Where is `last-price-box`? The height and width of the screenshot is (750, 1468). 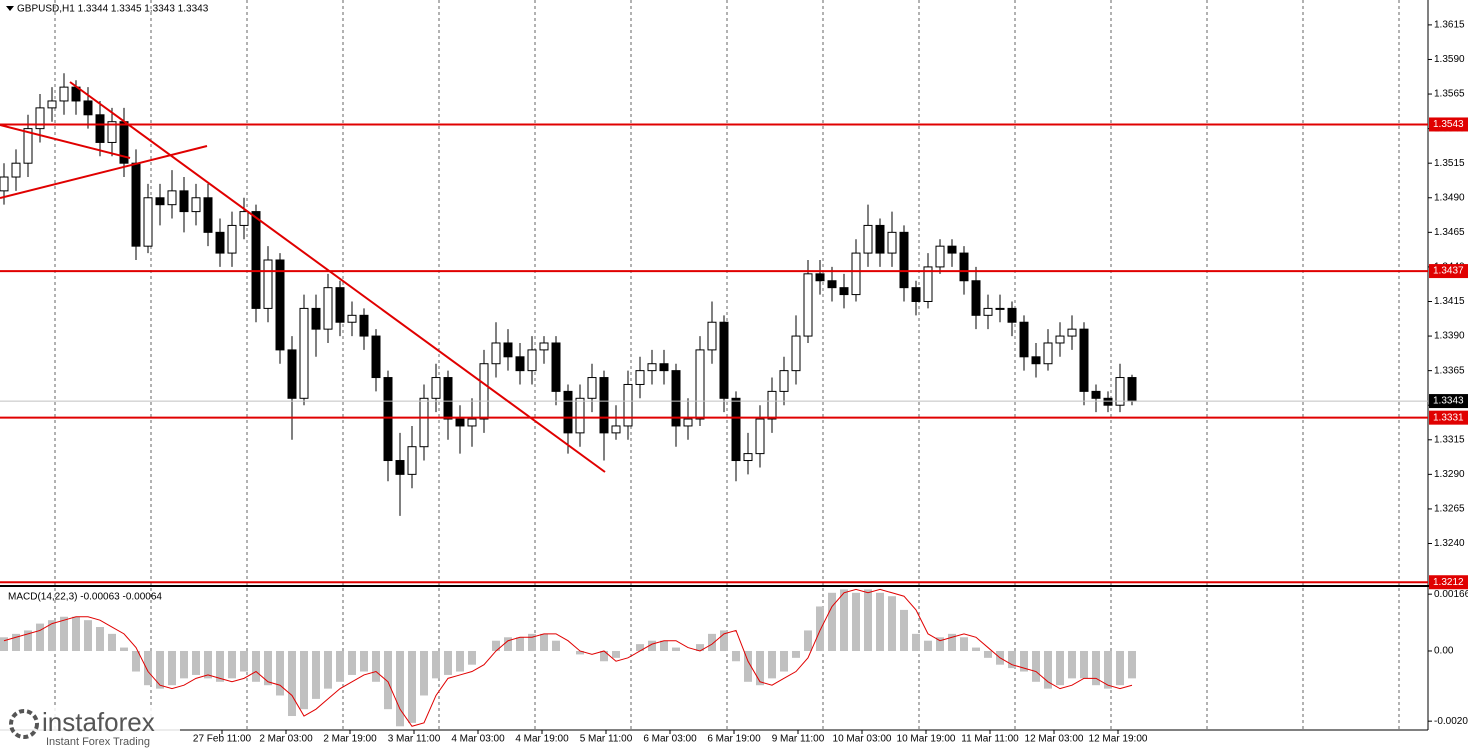
last-price-box is located at coordinates (1448, 401).